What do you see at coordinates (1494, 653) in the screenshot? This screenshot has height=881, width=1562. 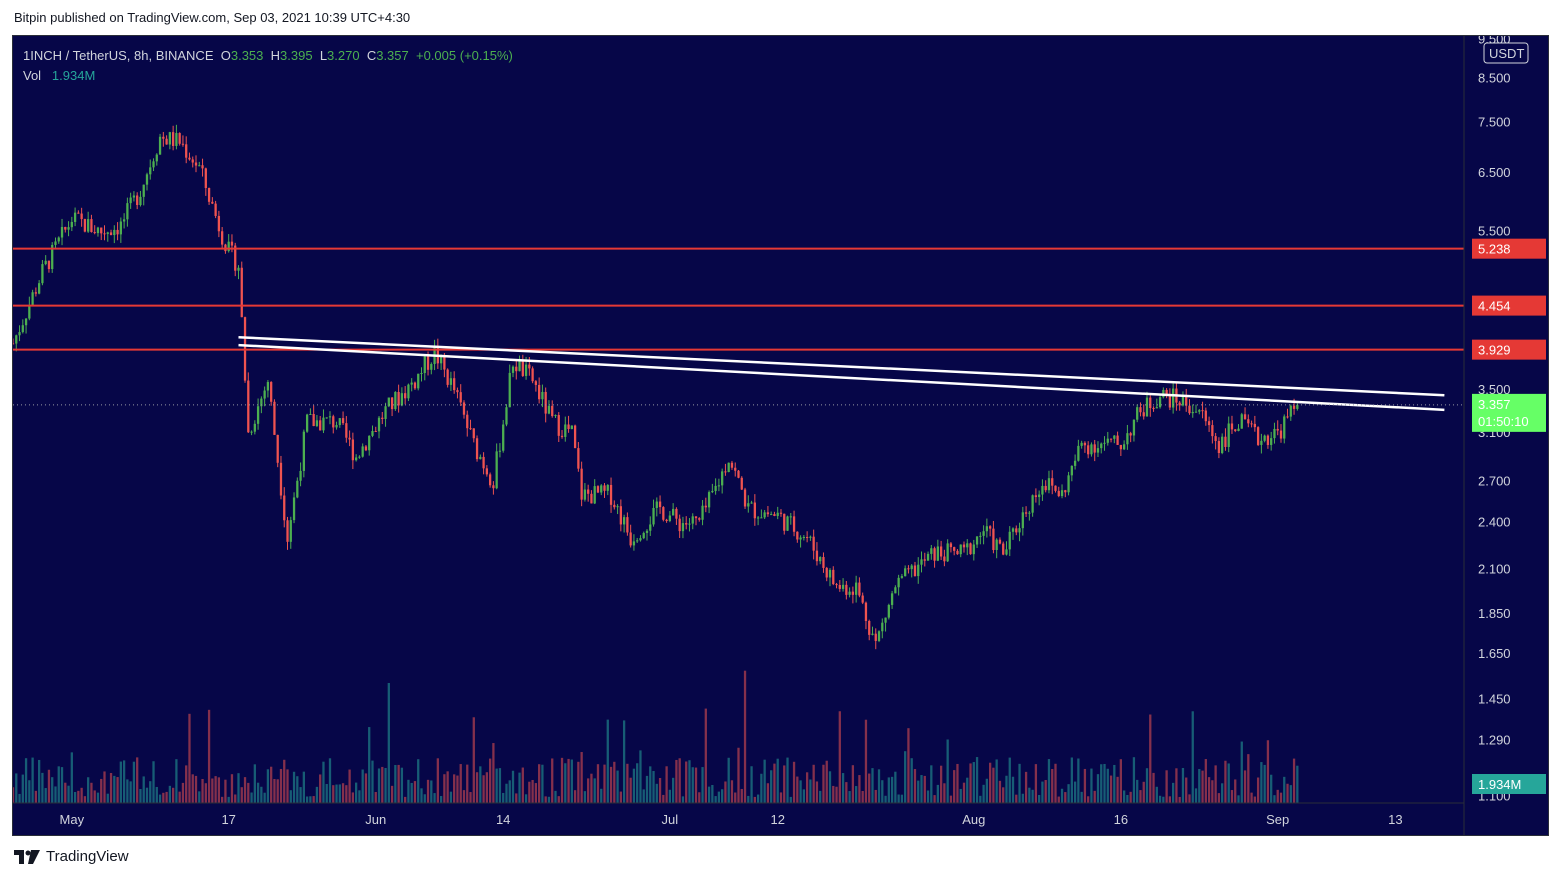 I see `y-tick-label: 1.650` at bounding box center [1494, 653].